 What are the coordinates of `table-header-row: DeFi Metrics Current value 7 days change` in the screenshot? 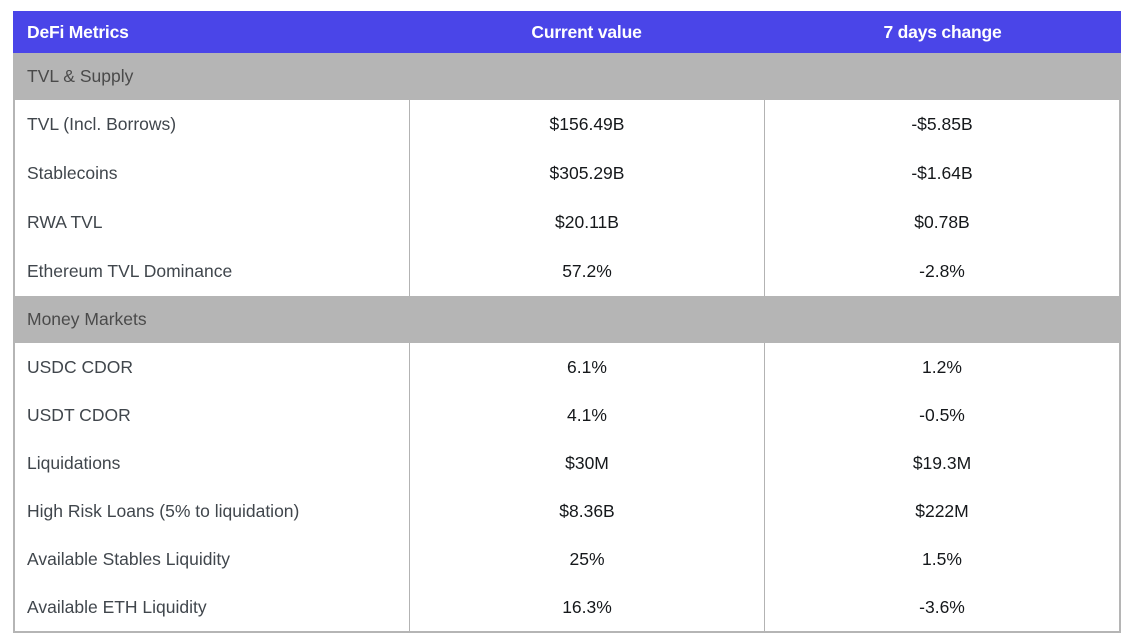 It's located at (567, 32).